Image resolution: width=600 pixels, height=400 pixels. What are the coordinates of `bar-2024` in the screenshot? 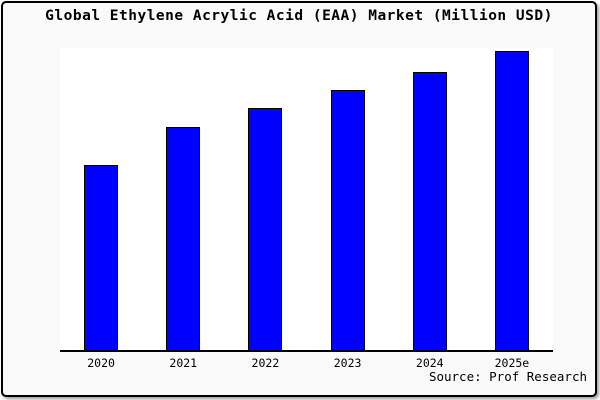 It's located at (429, 210).